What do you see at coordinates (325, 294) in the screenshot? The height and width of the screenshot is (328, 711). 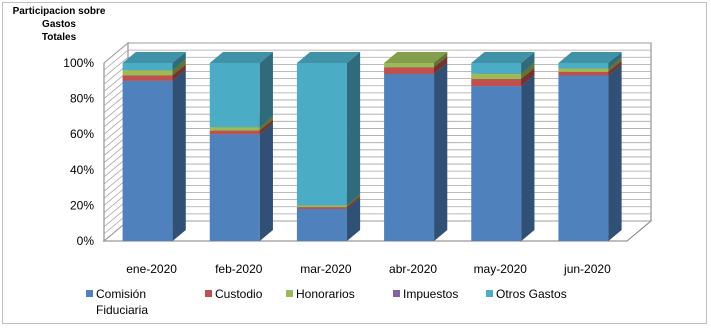 I see `legend-label: Honorarios` at bounding box center [325, 294].